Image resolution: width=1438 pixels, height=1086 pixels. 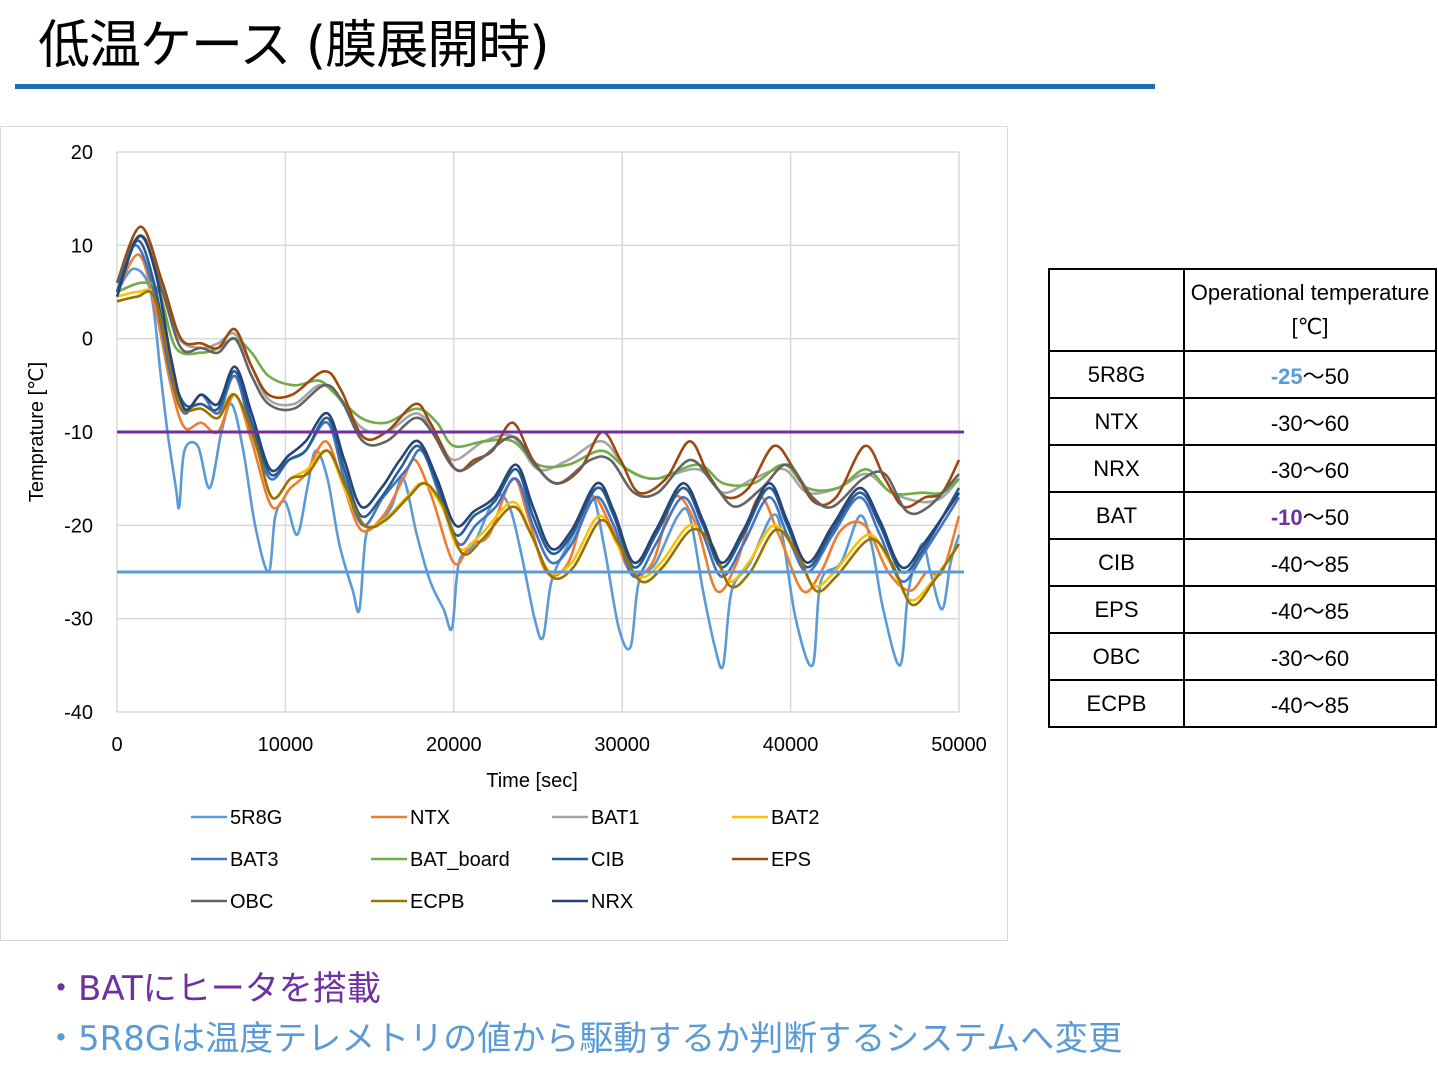 I want to click on table-row: NRX -30〜60, so click(x=1242, y=468).